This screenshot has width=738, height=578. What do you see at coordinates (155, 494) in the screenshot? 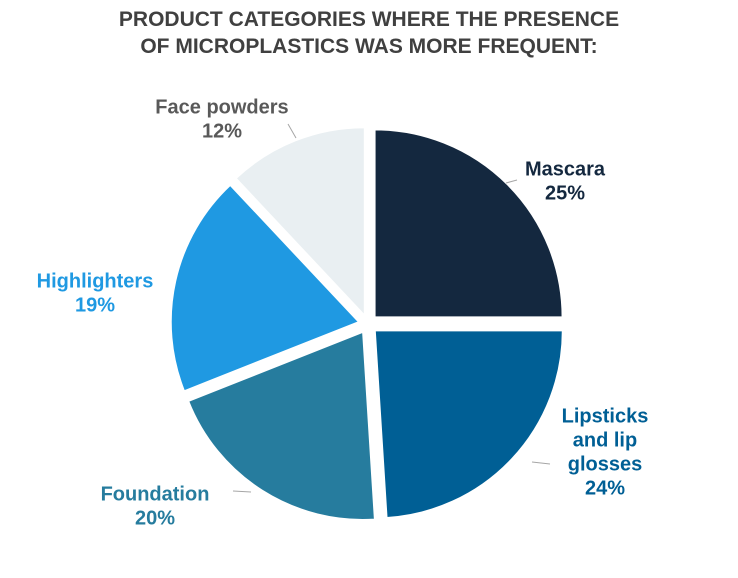
I see `slice-name-label-foundation: Foundation` at bounding box center [155, 494].